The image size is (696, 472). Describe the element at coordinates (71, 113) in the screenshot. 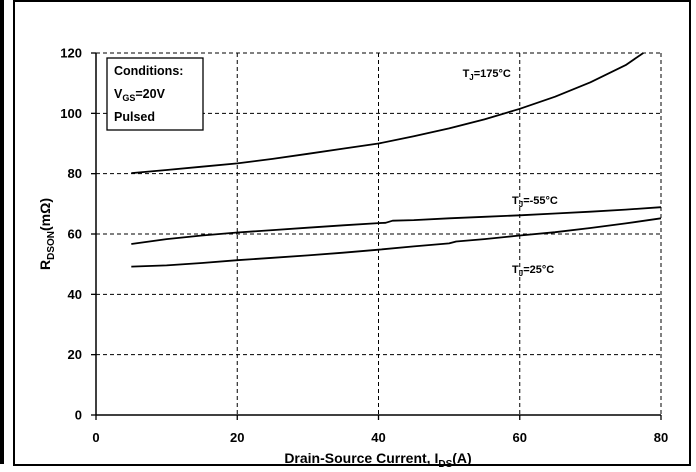

I see `y-tick-label: 100` at that location.